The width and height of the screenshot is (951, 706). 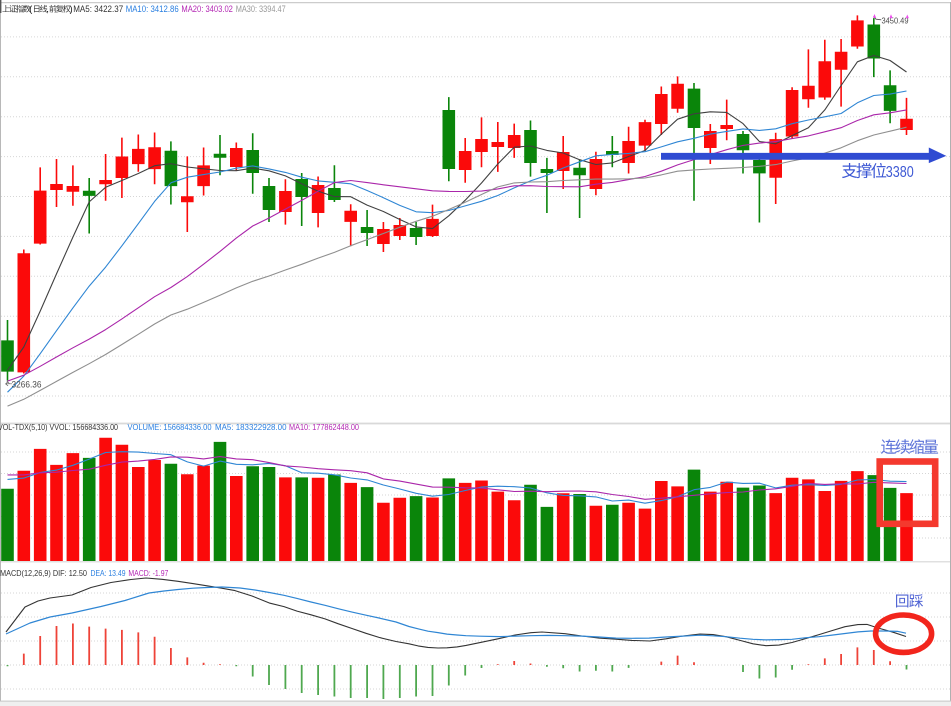 I want to click on svg-text: MA20: 3403.02, so click(x=207, y=9).